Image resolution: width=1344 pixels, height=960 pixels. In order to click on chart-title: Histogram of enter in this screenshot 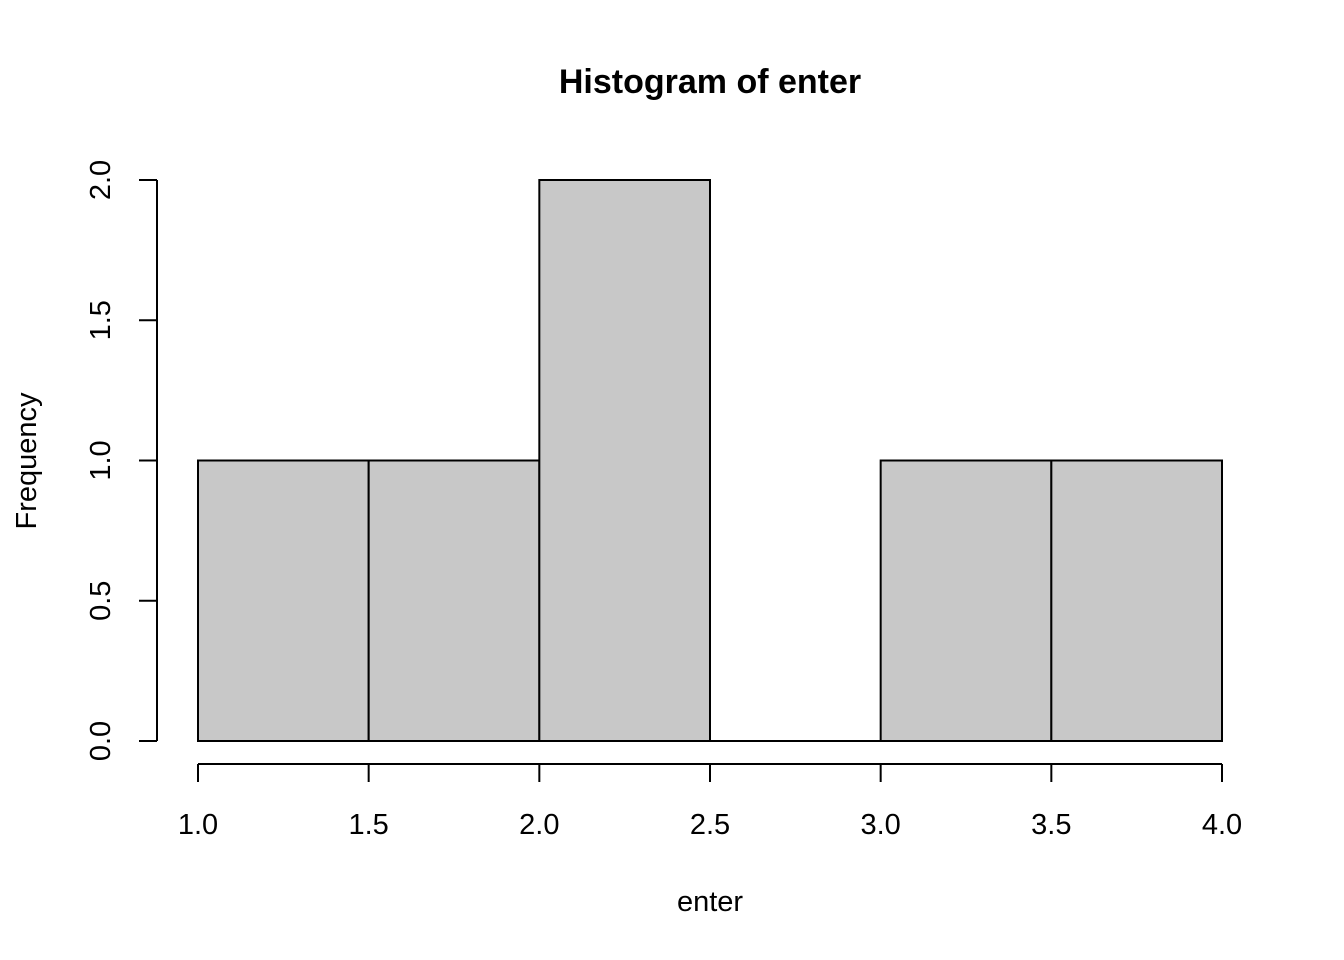, I will do `click(710, 82)`.